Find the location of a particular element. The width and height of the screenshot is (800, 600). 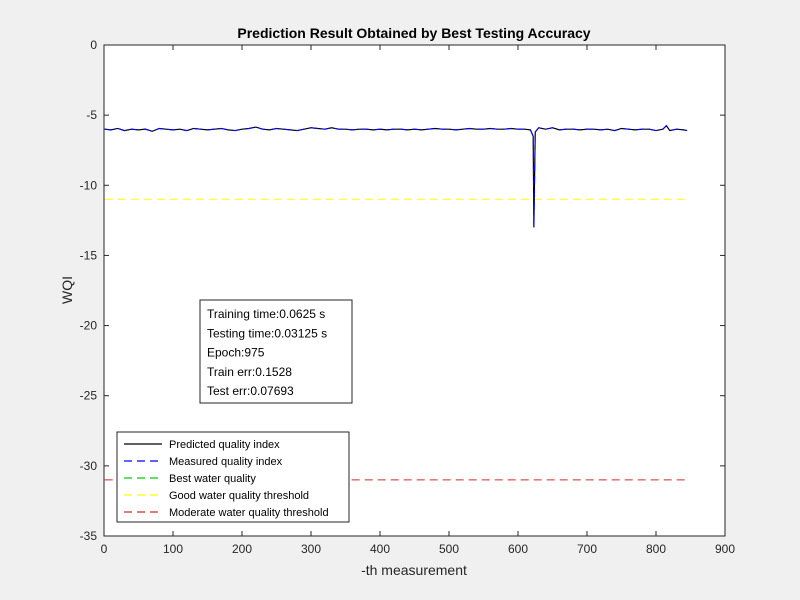

x-tick-label: 100 is located at coordinates (173, 549).